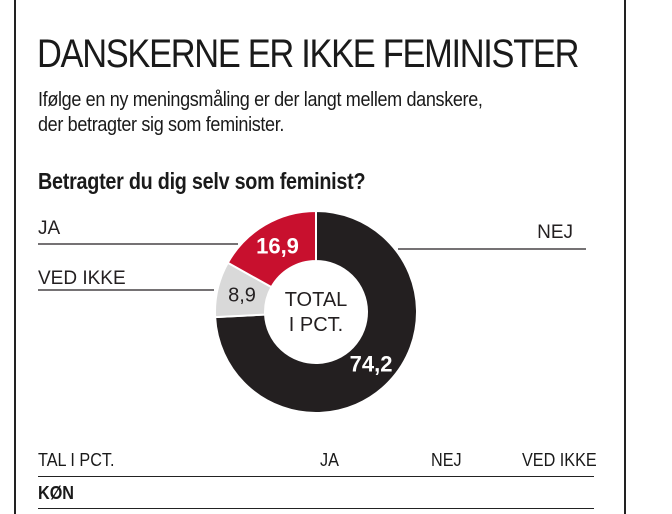 This screenshot has width=672, height=514. I want to click on category-label-ved-ikke: VED IKKE, so click(82, 278).